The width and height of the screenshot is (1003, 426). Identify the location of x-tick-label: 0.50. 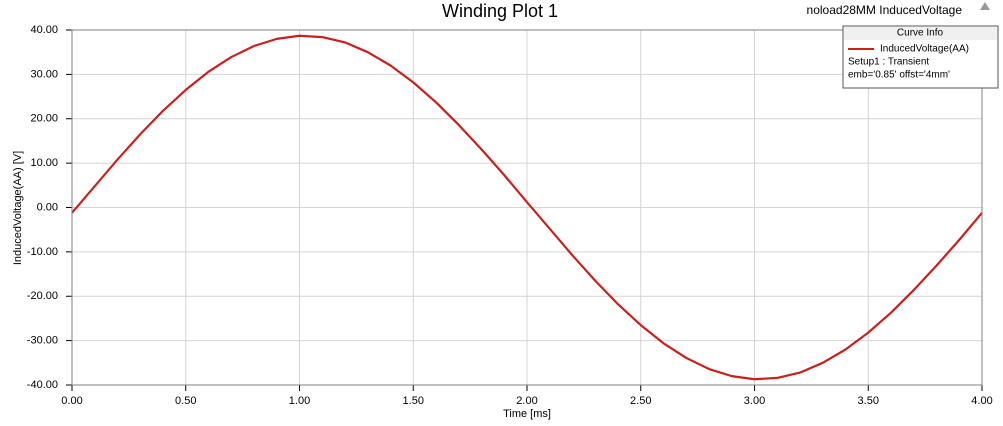
(185, 401).